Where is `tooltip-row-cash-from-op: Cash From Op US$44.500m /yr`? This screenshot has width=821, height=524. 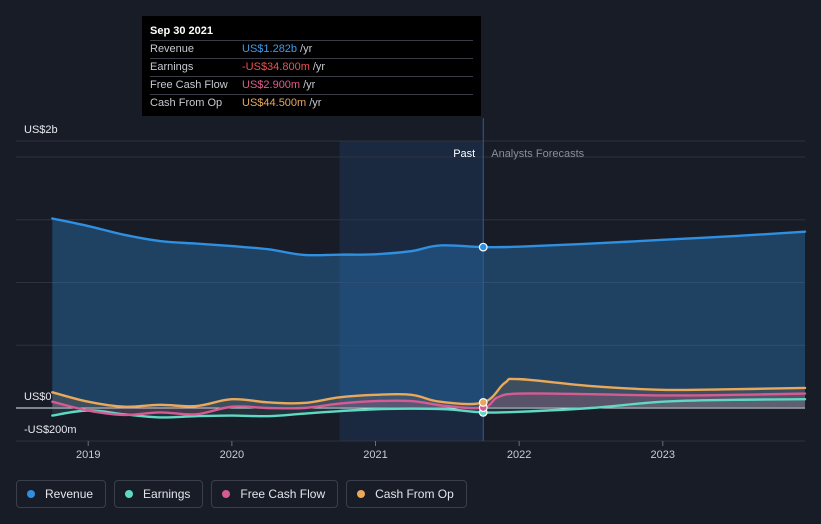 tooltip-row-cash-from-op: Cash From Op US$44.500m /yr is located at coordinates (311, 103).